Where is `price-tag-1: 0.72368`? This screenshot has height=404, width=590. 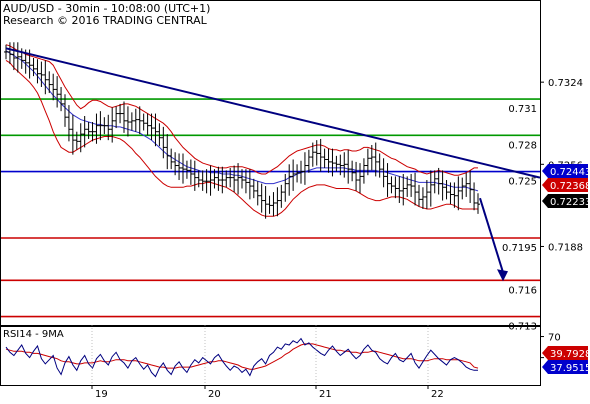
price-tag-1: 0.72368 is located at coordinates (566, 185).